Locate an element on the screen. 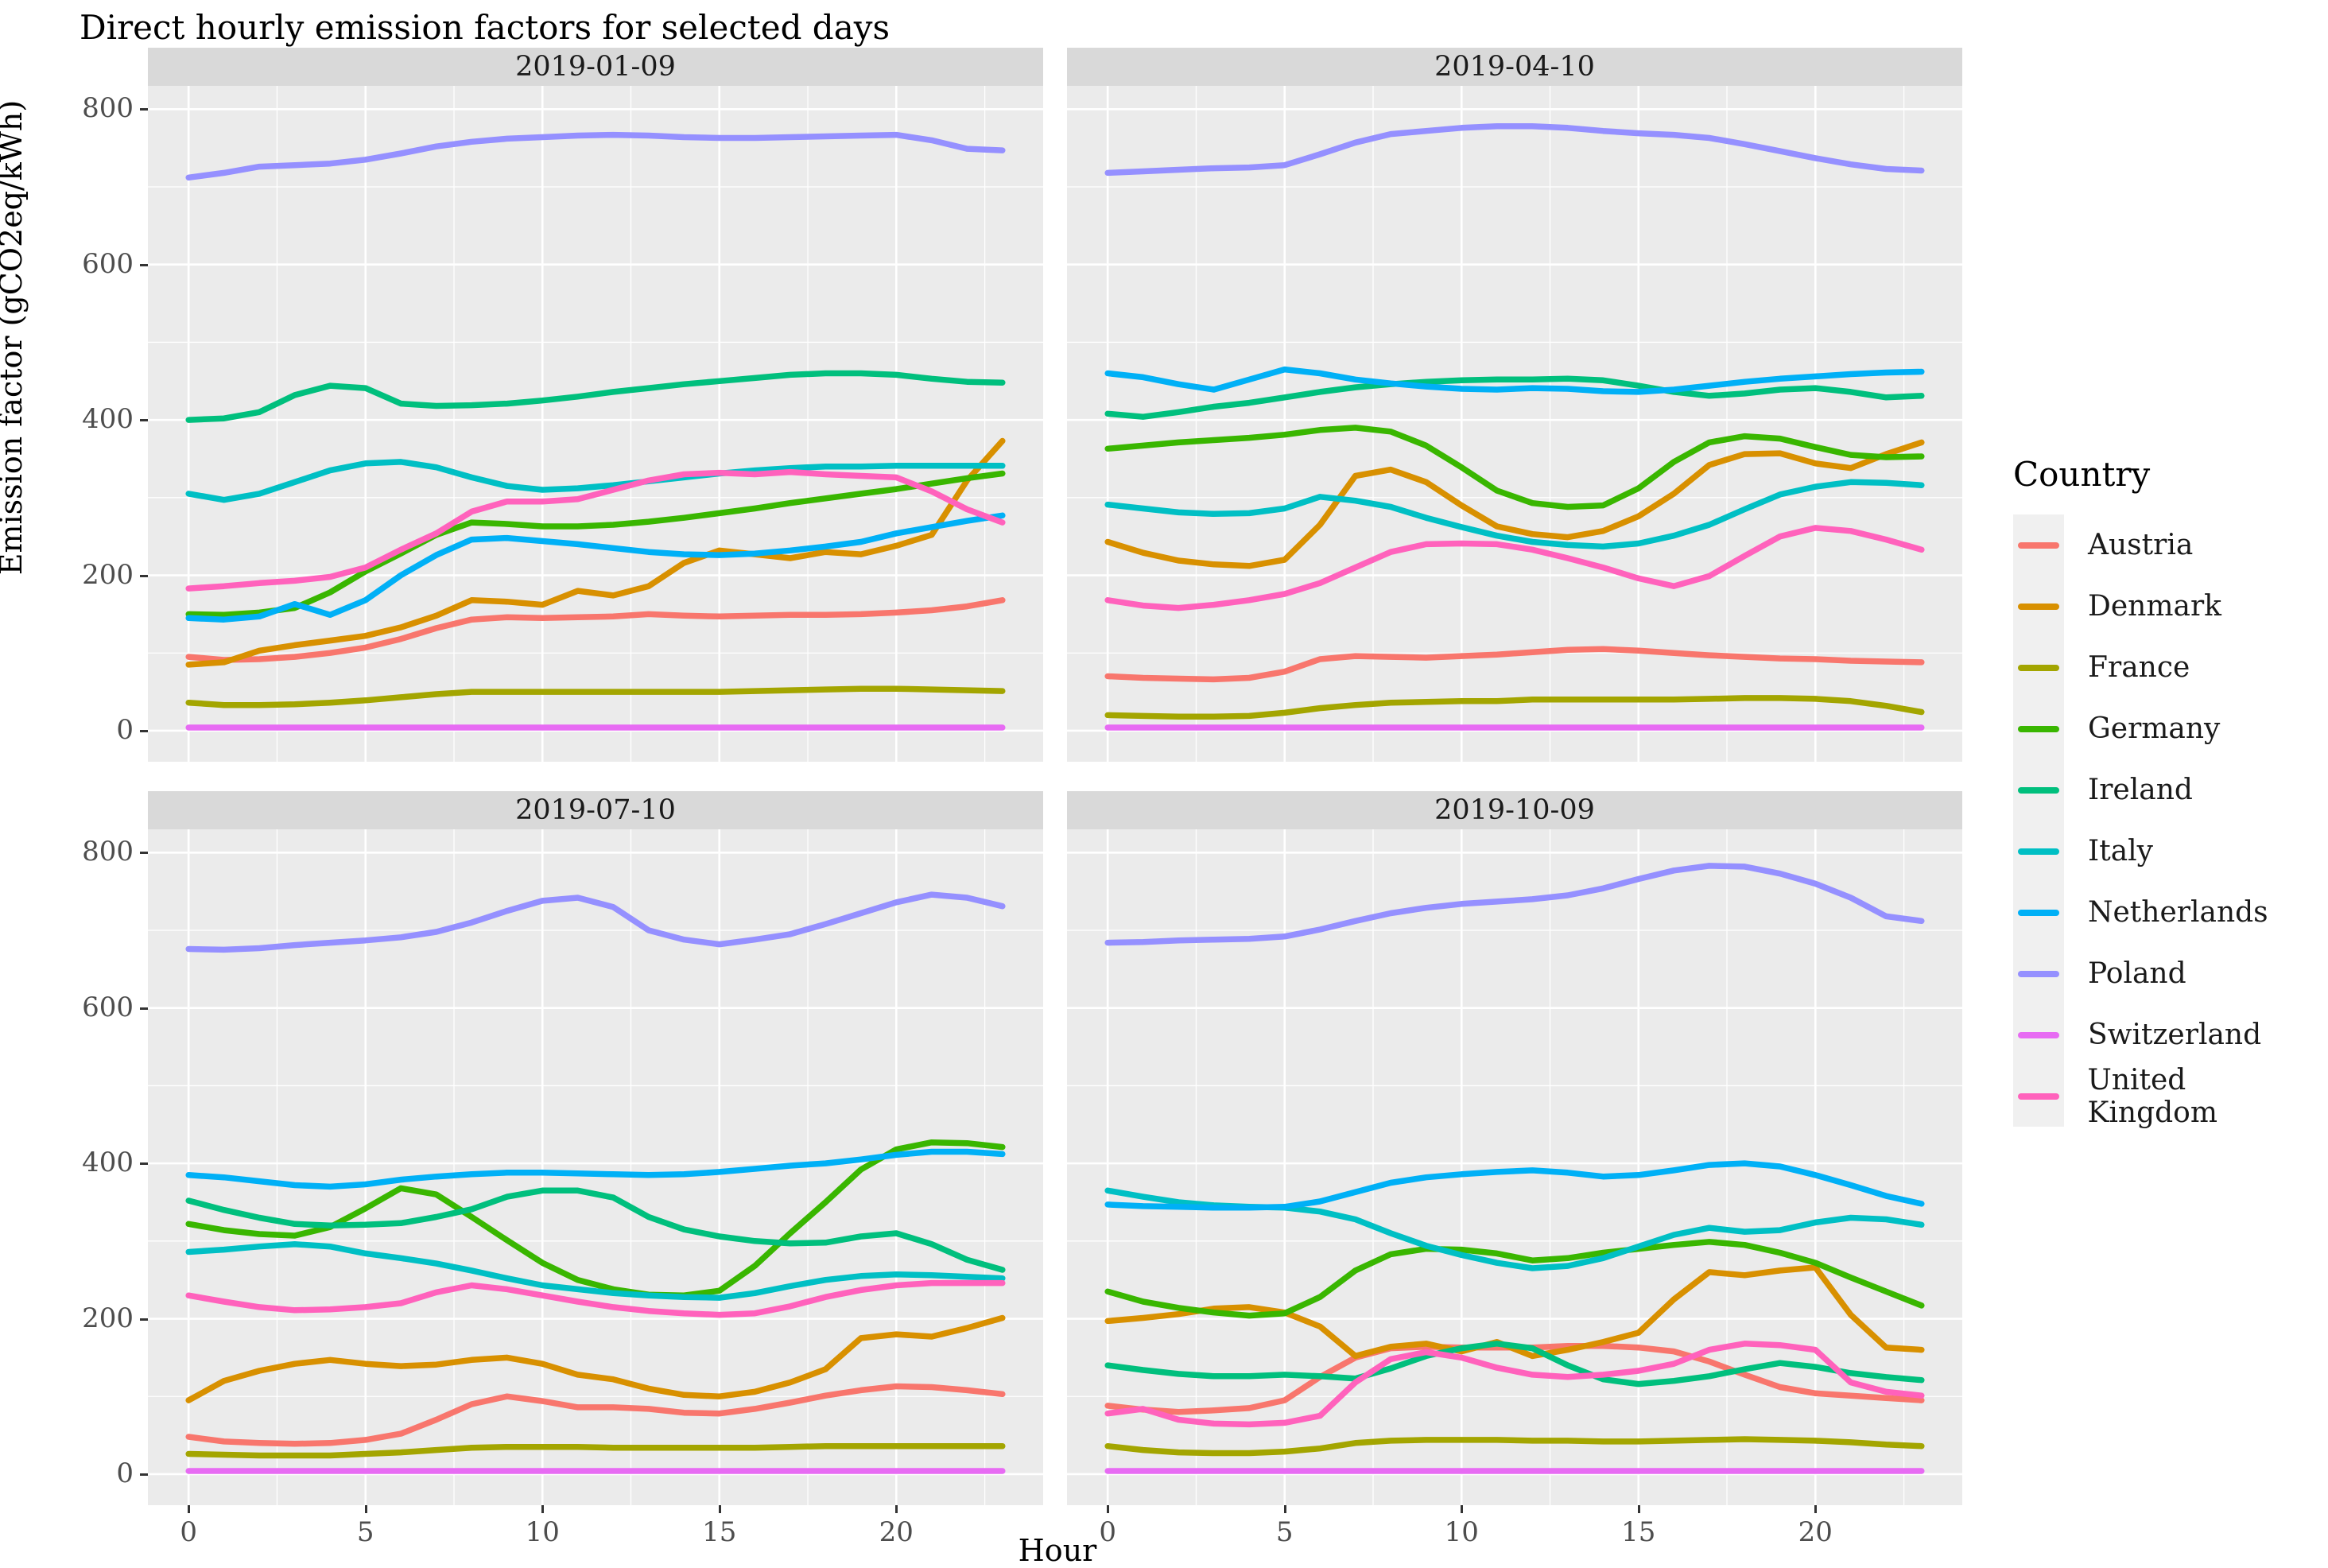  facet-strip-2019-07-10: 2019-07-10 is located at coordinates (595, 810).